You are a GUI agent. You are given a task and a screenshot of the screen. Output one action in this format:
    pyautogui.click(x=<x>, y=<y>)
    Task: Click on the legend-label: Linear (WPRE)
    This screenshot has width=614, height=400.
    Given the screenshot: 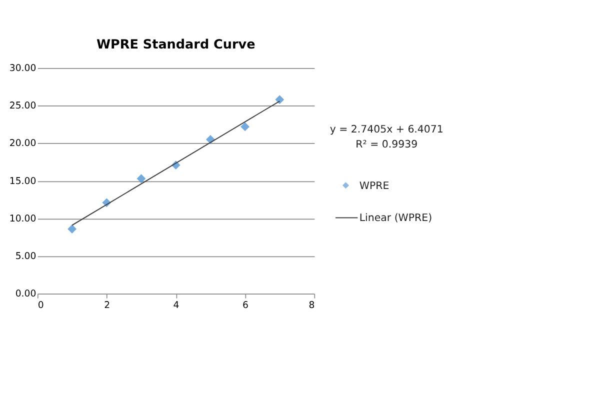 What is the action you would take?
    pyautogui.click(x=395, y=218)
    